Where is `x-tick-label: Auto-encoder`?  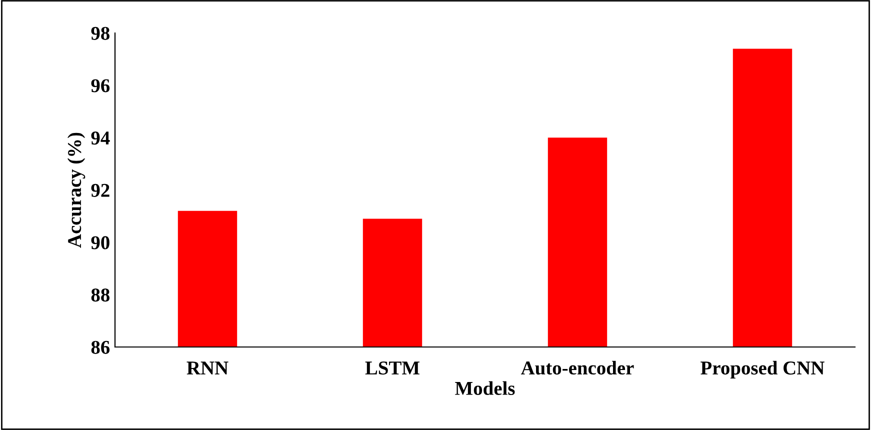
x-tick-label: Auto-encoder is located at coordinates (577, 367).